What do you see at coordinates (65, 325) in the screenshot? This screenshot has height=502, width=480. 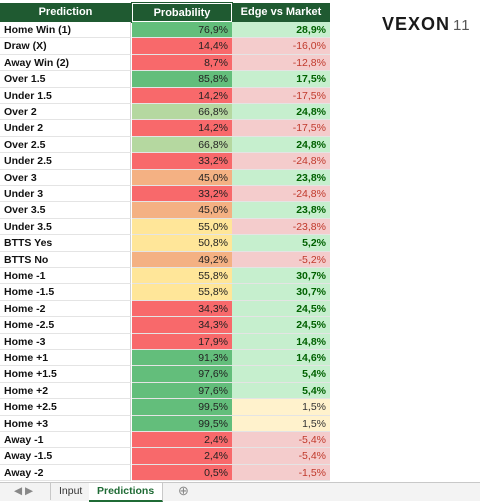 I see `prediction-cell: Home -2.5` at bounding box center [65, 325].